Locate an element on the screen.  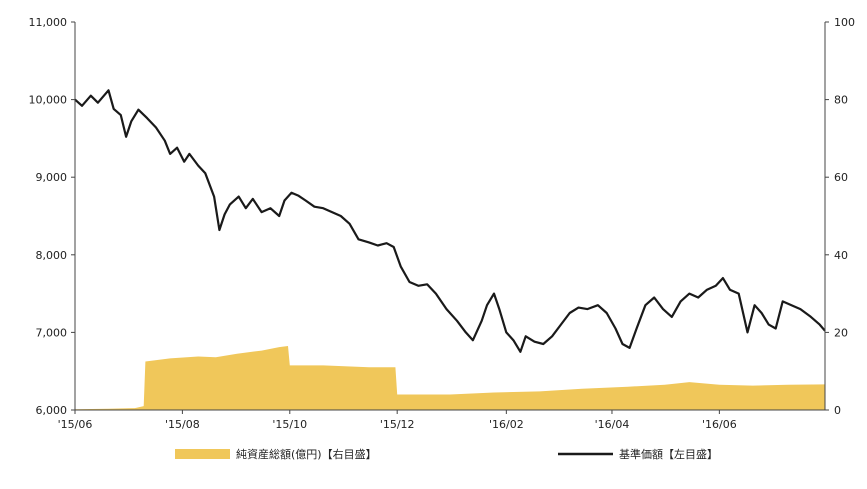
x-tick-label: '16/06 is located at coordinates (719, 424).